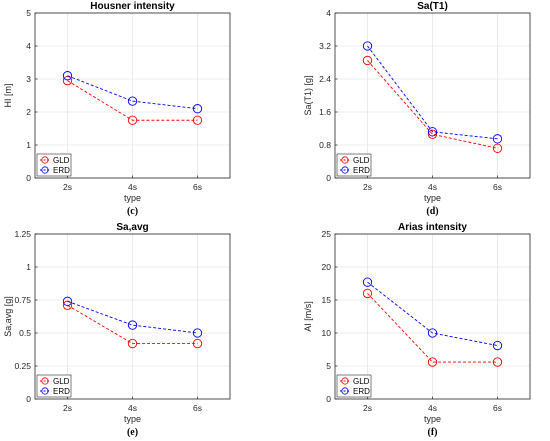  I want to click on y-tick-label: 0.5, so click(25, 333).